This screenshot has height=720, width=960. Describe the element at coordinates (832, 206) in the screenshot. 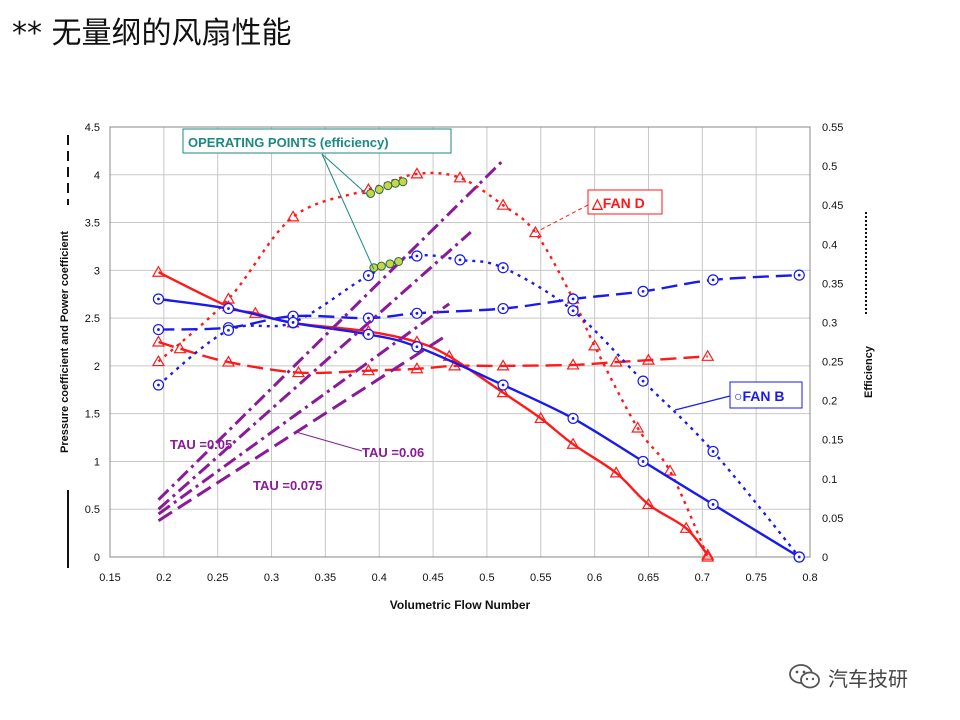

I see `y-right-tick-label: 0.45` at that location.